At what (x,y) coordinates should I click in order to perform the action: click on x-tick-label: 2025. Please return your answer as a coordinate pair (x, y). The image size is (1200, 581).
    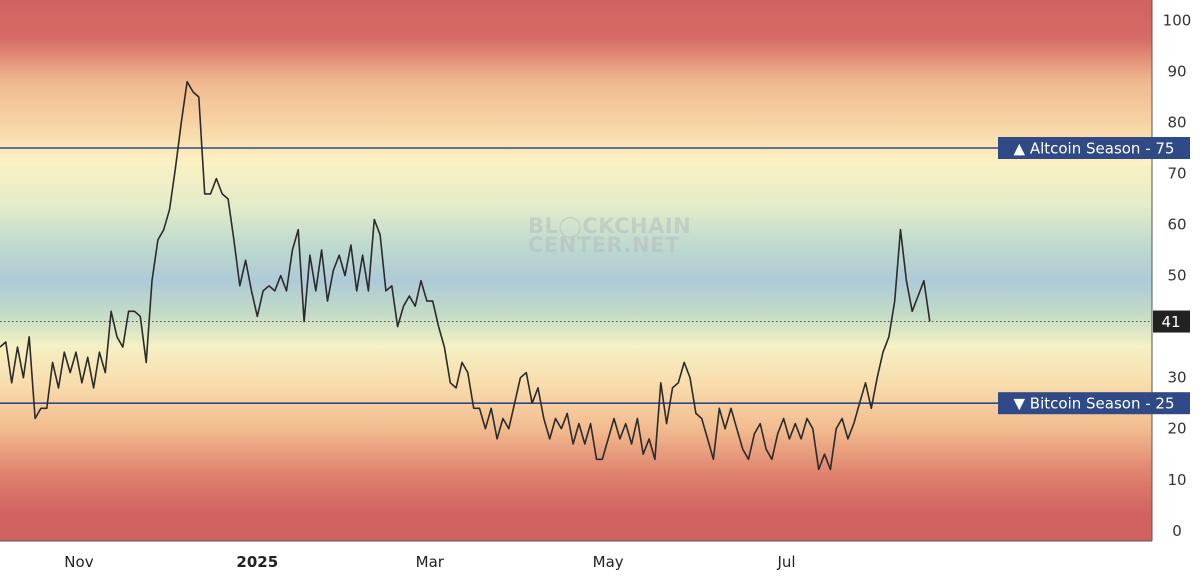
    Looking at the image, I should click on (257, 562).